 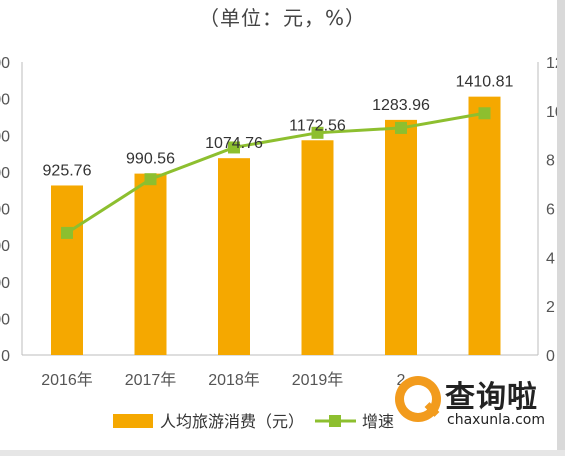 What do you see at coordinates (151, 380) in the screenshot?
I see `x-tick-label: 2017年` at bounding box center [151, 380].